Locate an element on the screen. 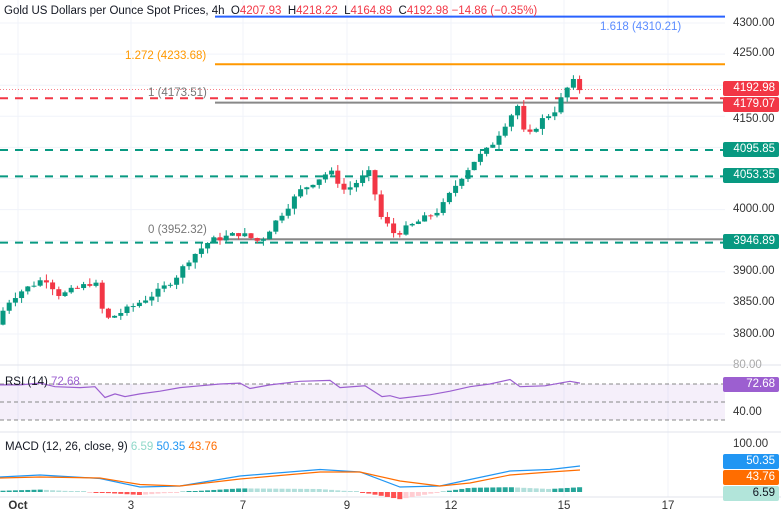 This screenshot has width=781, height=515. macd-tick: 100.00 is located at coordinates (751, 444).